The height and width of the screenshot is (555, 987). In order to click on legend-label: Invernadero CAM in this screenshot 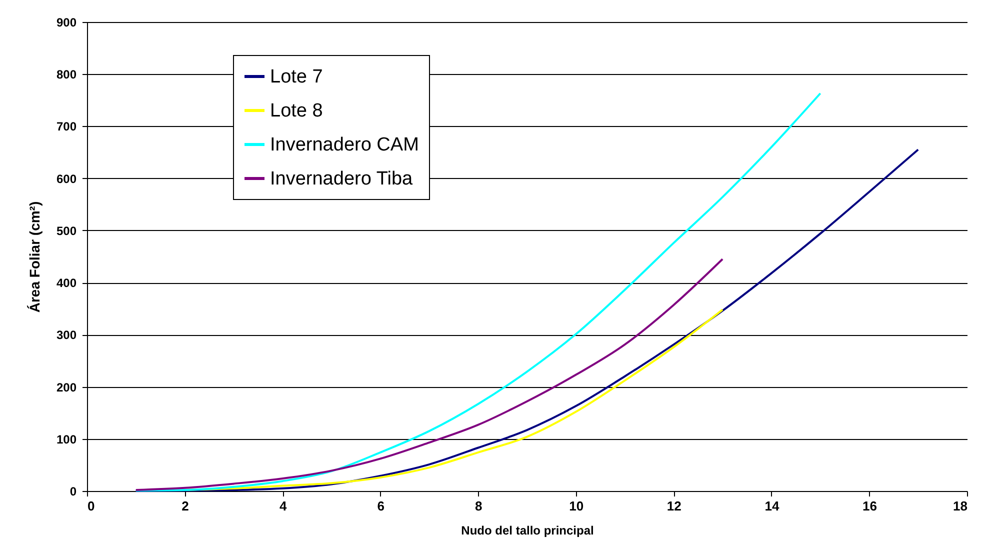, I will do `click(344, 145)`.